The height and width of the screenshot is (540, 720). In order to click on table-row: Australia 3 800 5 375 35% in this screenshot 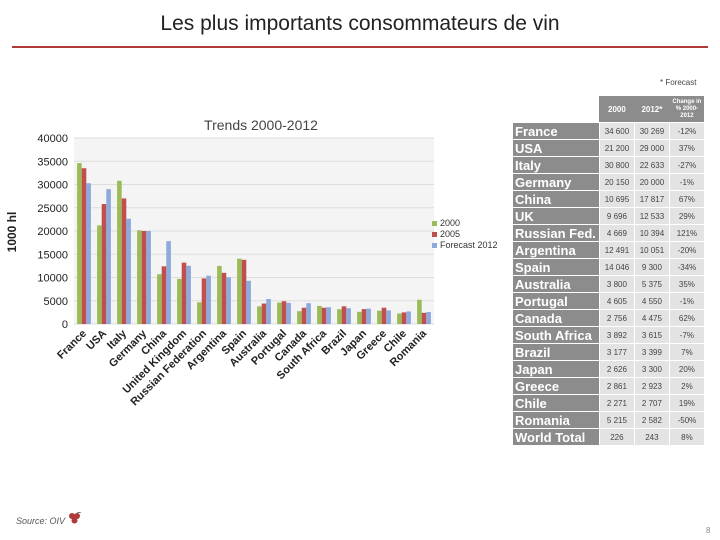, I will do `click(608, 284)`.